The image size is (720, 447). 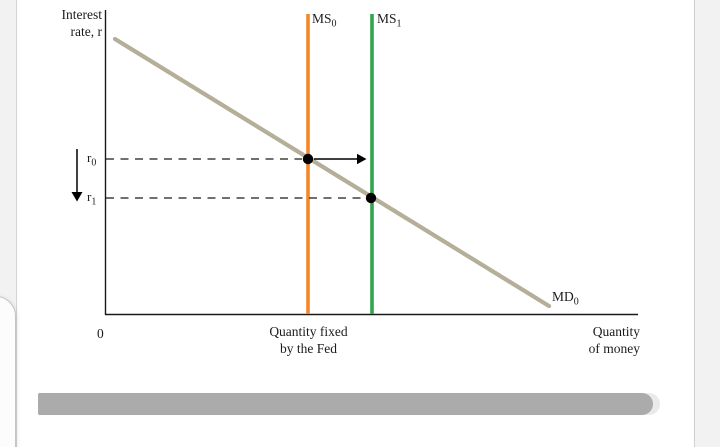 What do you see at coordinates (599, 340) in the screenshot?
I see `x-axis-title: Quantity of money` at bounding box center [599, 340].